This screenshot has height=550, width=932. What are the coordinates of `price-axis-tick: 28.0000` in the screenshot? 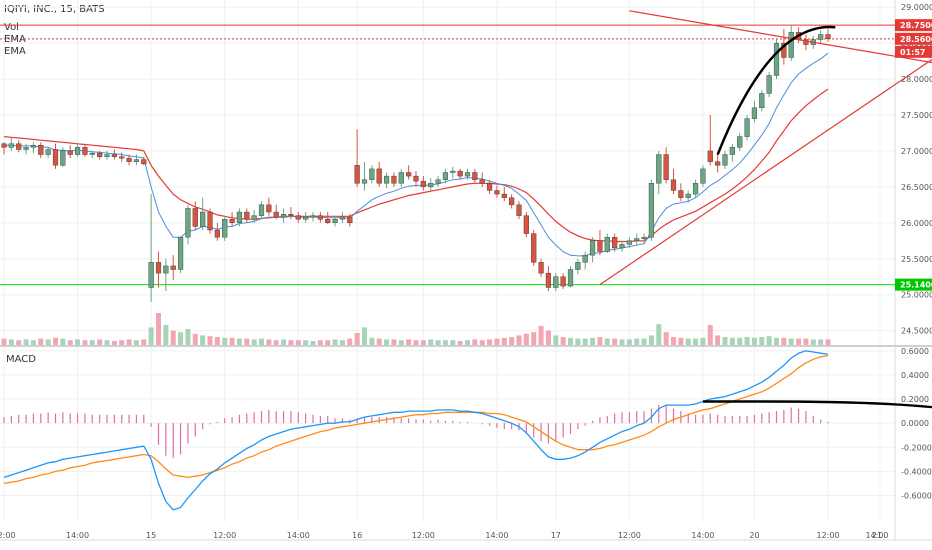 It's located at (916, 79).